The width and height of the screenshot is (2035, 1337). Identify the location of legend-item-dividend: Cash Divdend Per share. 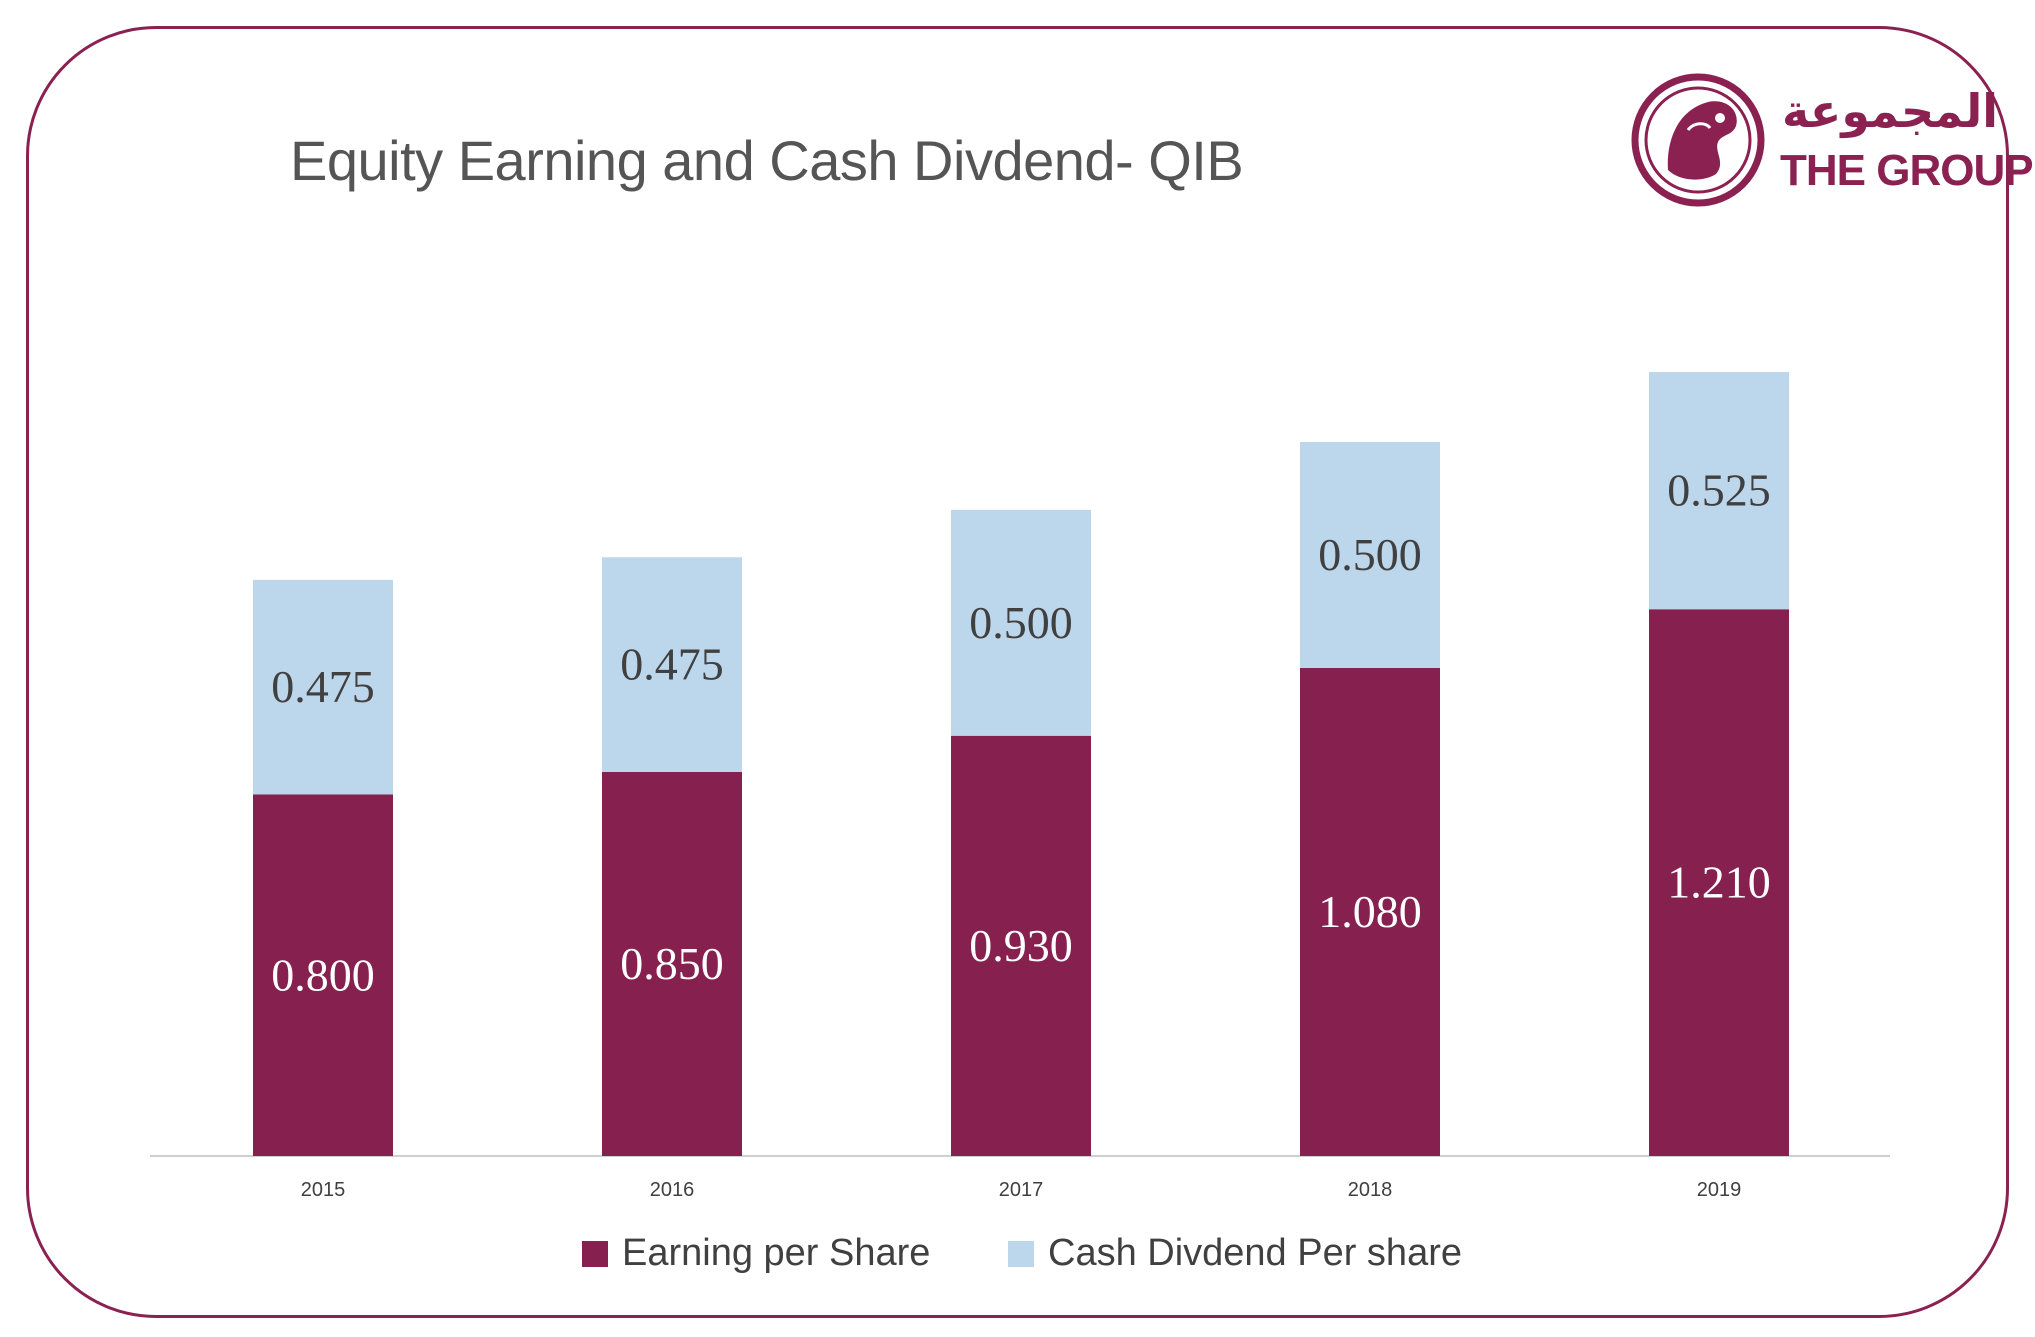
(1235, 1253).